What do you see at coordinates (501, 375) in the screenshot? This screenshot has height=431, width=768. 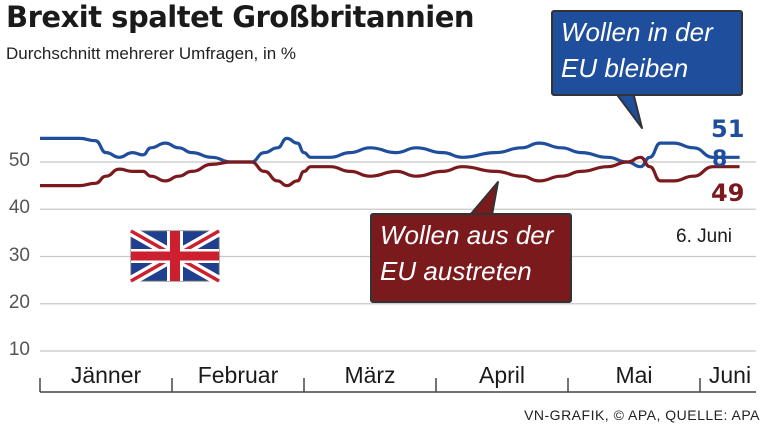 I see `month-label: April` at bounding box center [501, 375].